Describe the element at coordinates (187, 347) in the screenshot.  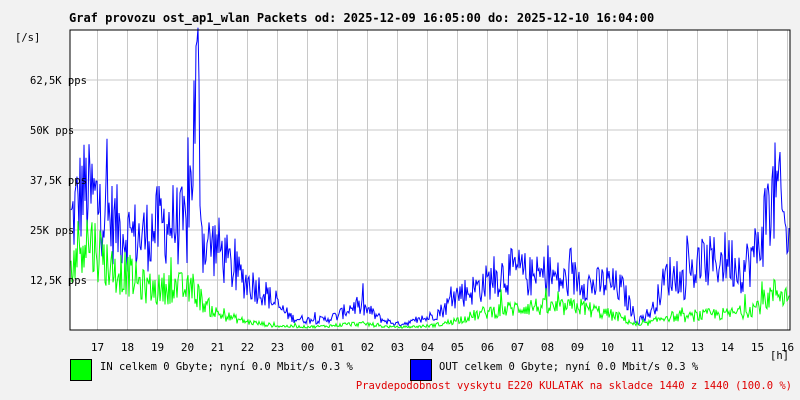
I see `x-tick-label: 20` at that location.